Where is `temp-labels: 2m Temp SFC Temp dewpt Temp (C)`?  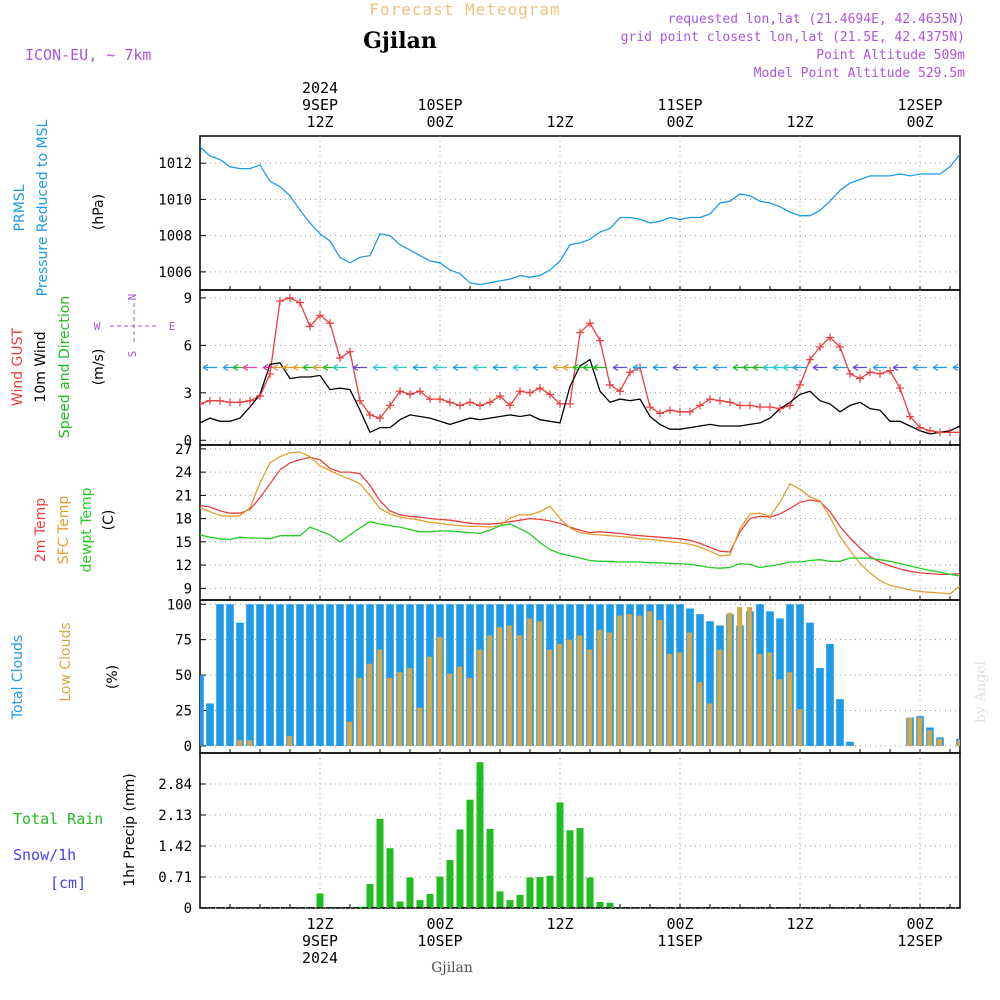
temp-labels: 2m Temp SFC Temp dewpt Temp (C) is located at coordinates (75, 529).